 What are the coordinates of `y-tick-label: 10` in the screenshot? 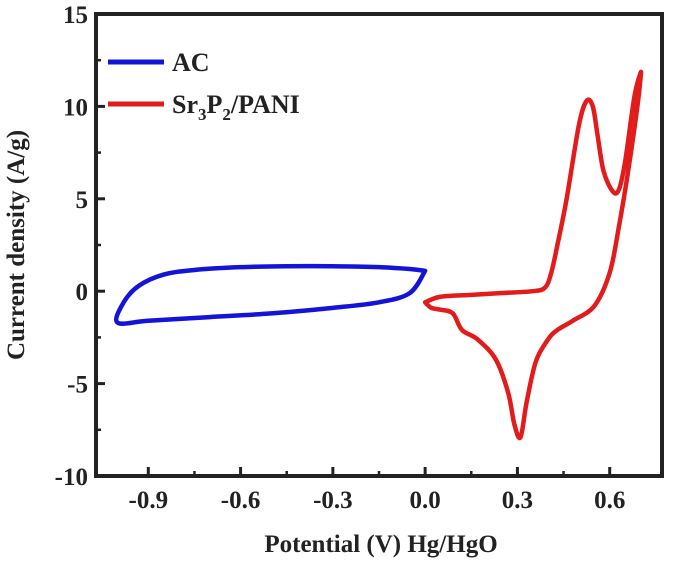 It's located at (75, 107).